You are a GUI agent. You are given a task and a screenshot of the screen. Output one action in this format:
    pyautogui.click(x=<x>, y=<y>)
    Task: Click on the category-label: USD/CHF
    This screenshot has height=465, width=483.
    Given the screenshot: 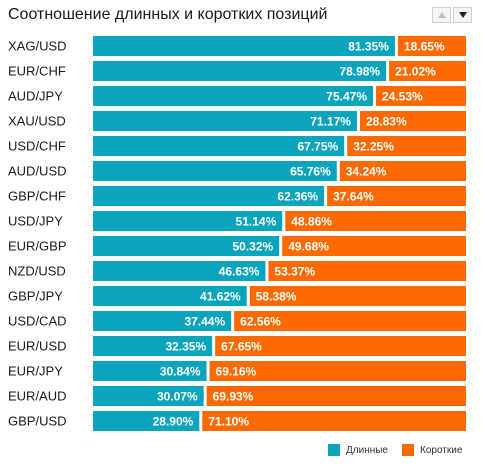 What is the action you would take?
    pyautogui.click(x=37, y=146)
    